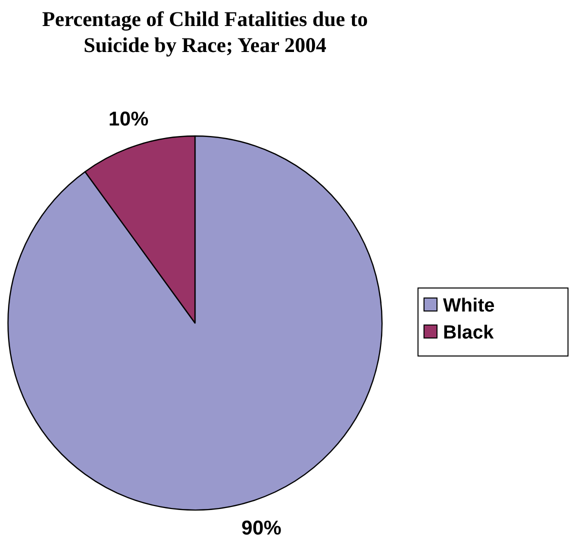 The width and height of the screenshot is (571, 545). I want to click on data-label: 10%, so click(128, 119).